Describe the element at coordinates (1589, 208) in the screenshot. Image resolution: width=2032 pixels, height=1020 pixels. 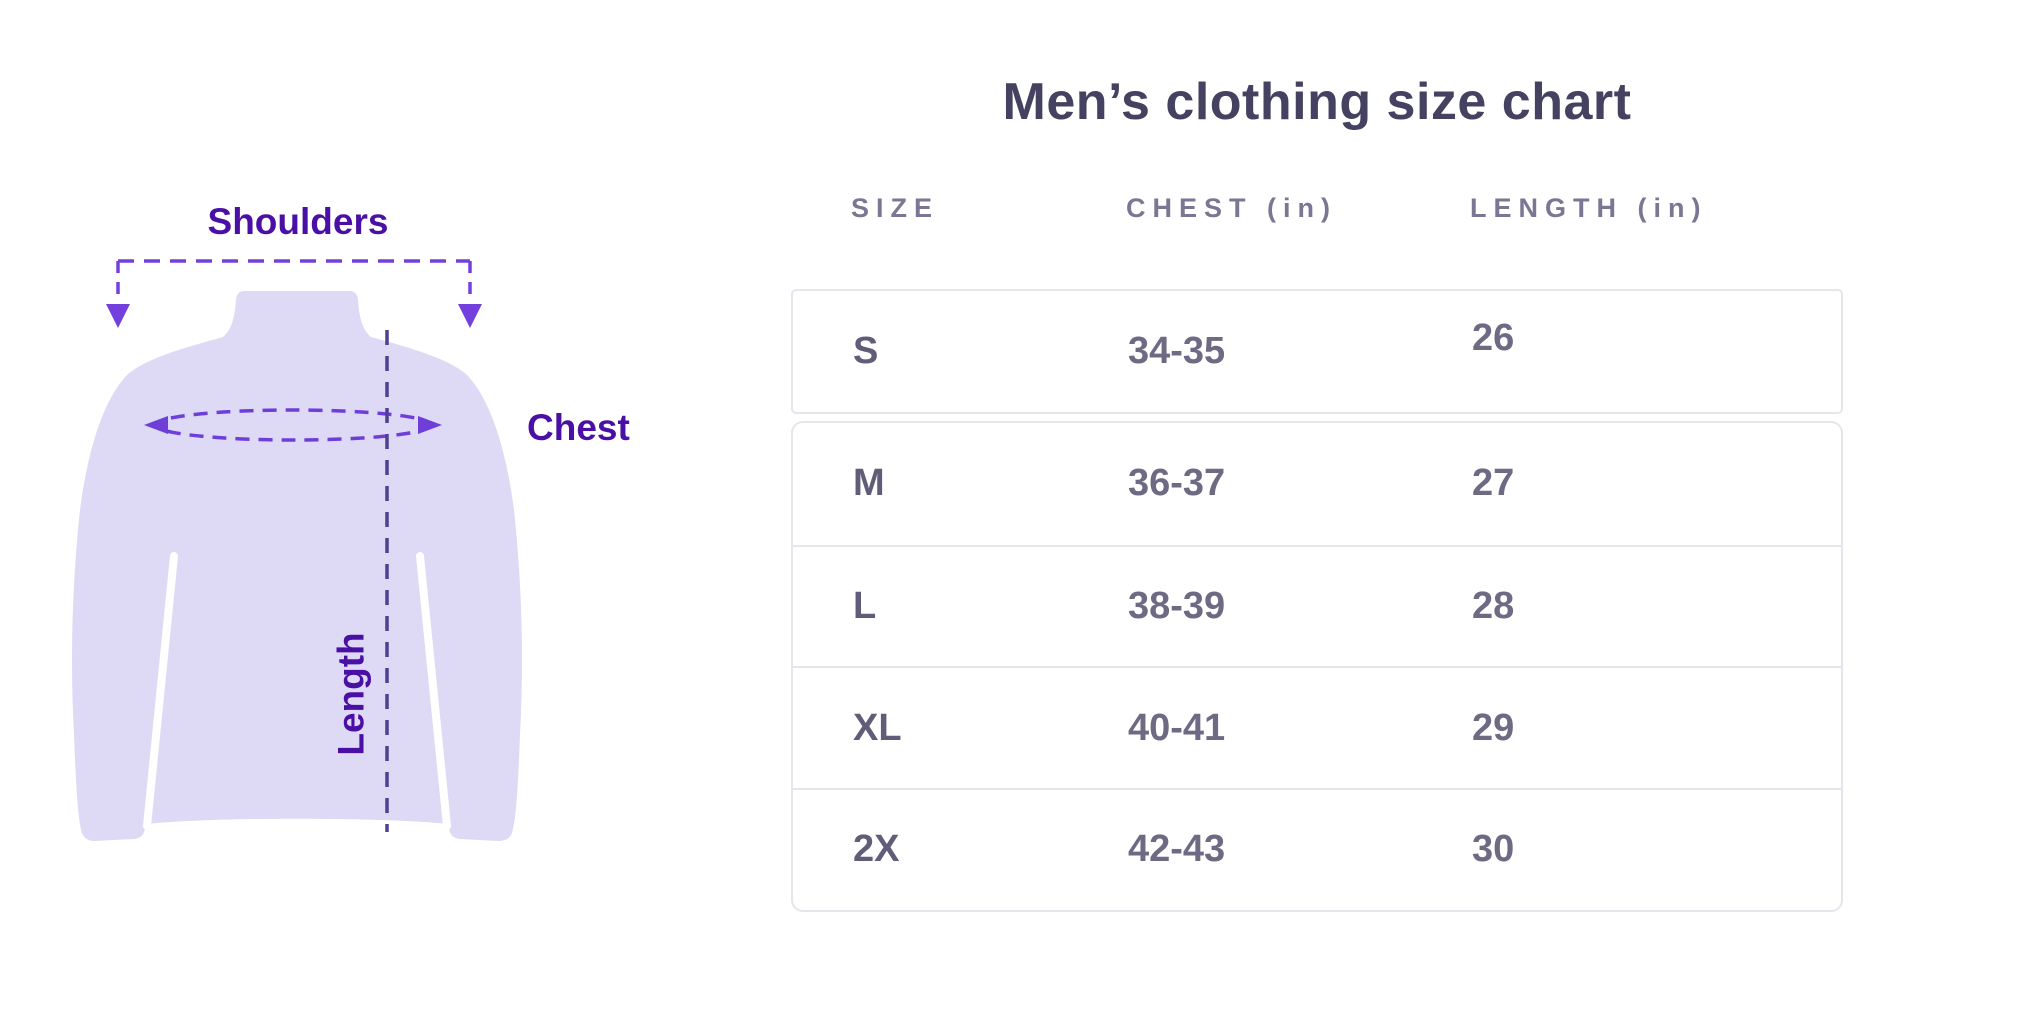
I see `header-length: LENGTH (in)` at that location.